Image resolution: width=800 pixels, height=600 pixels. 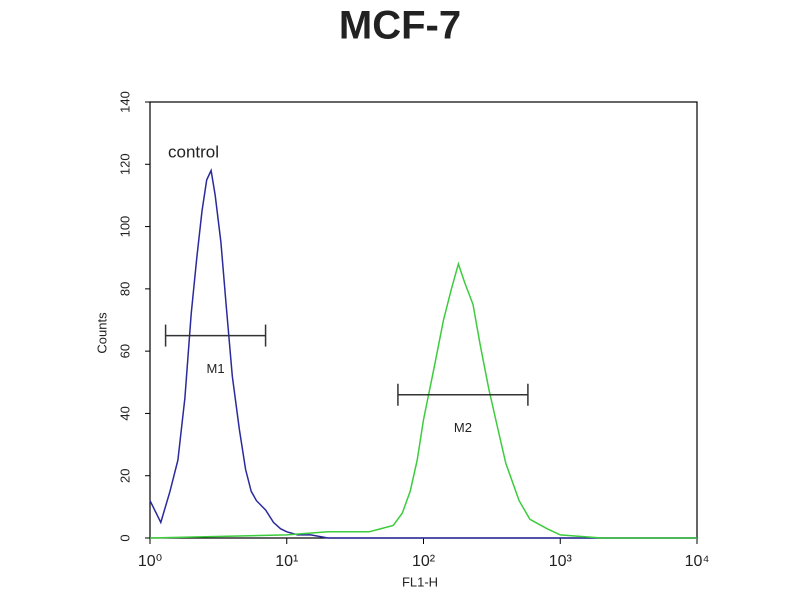 I want to click on gate-label: M1, so click(x=216, y=368).